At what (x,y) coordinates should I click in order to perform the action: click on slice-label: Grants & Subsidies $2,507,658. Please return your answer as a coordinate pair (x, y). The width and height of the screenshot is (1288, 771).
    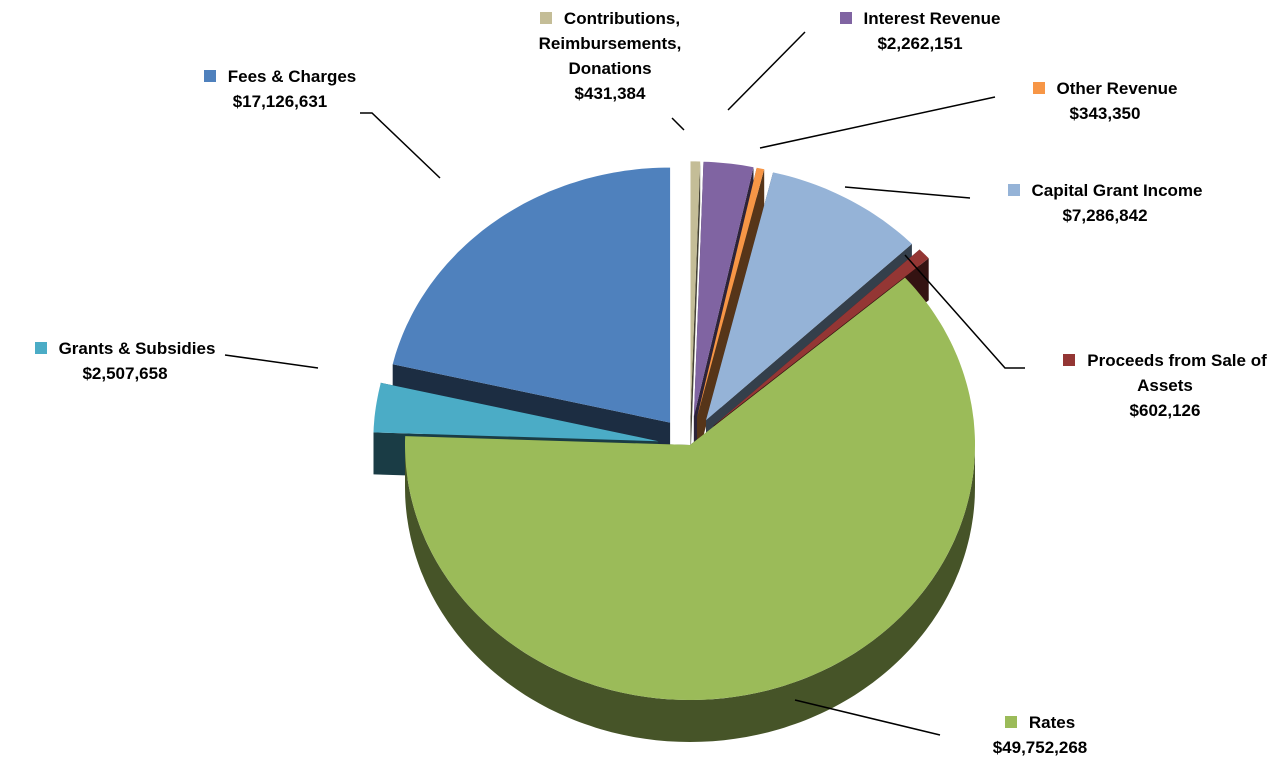
    Looking at the image, I should click on (125, 361).